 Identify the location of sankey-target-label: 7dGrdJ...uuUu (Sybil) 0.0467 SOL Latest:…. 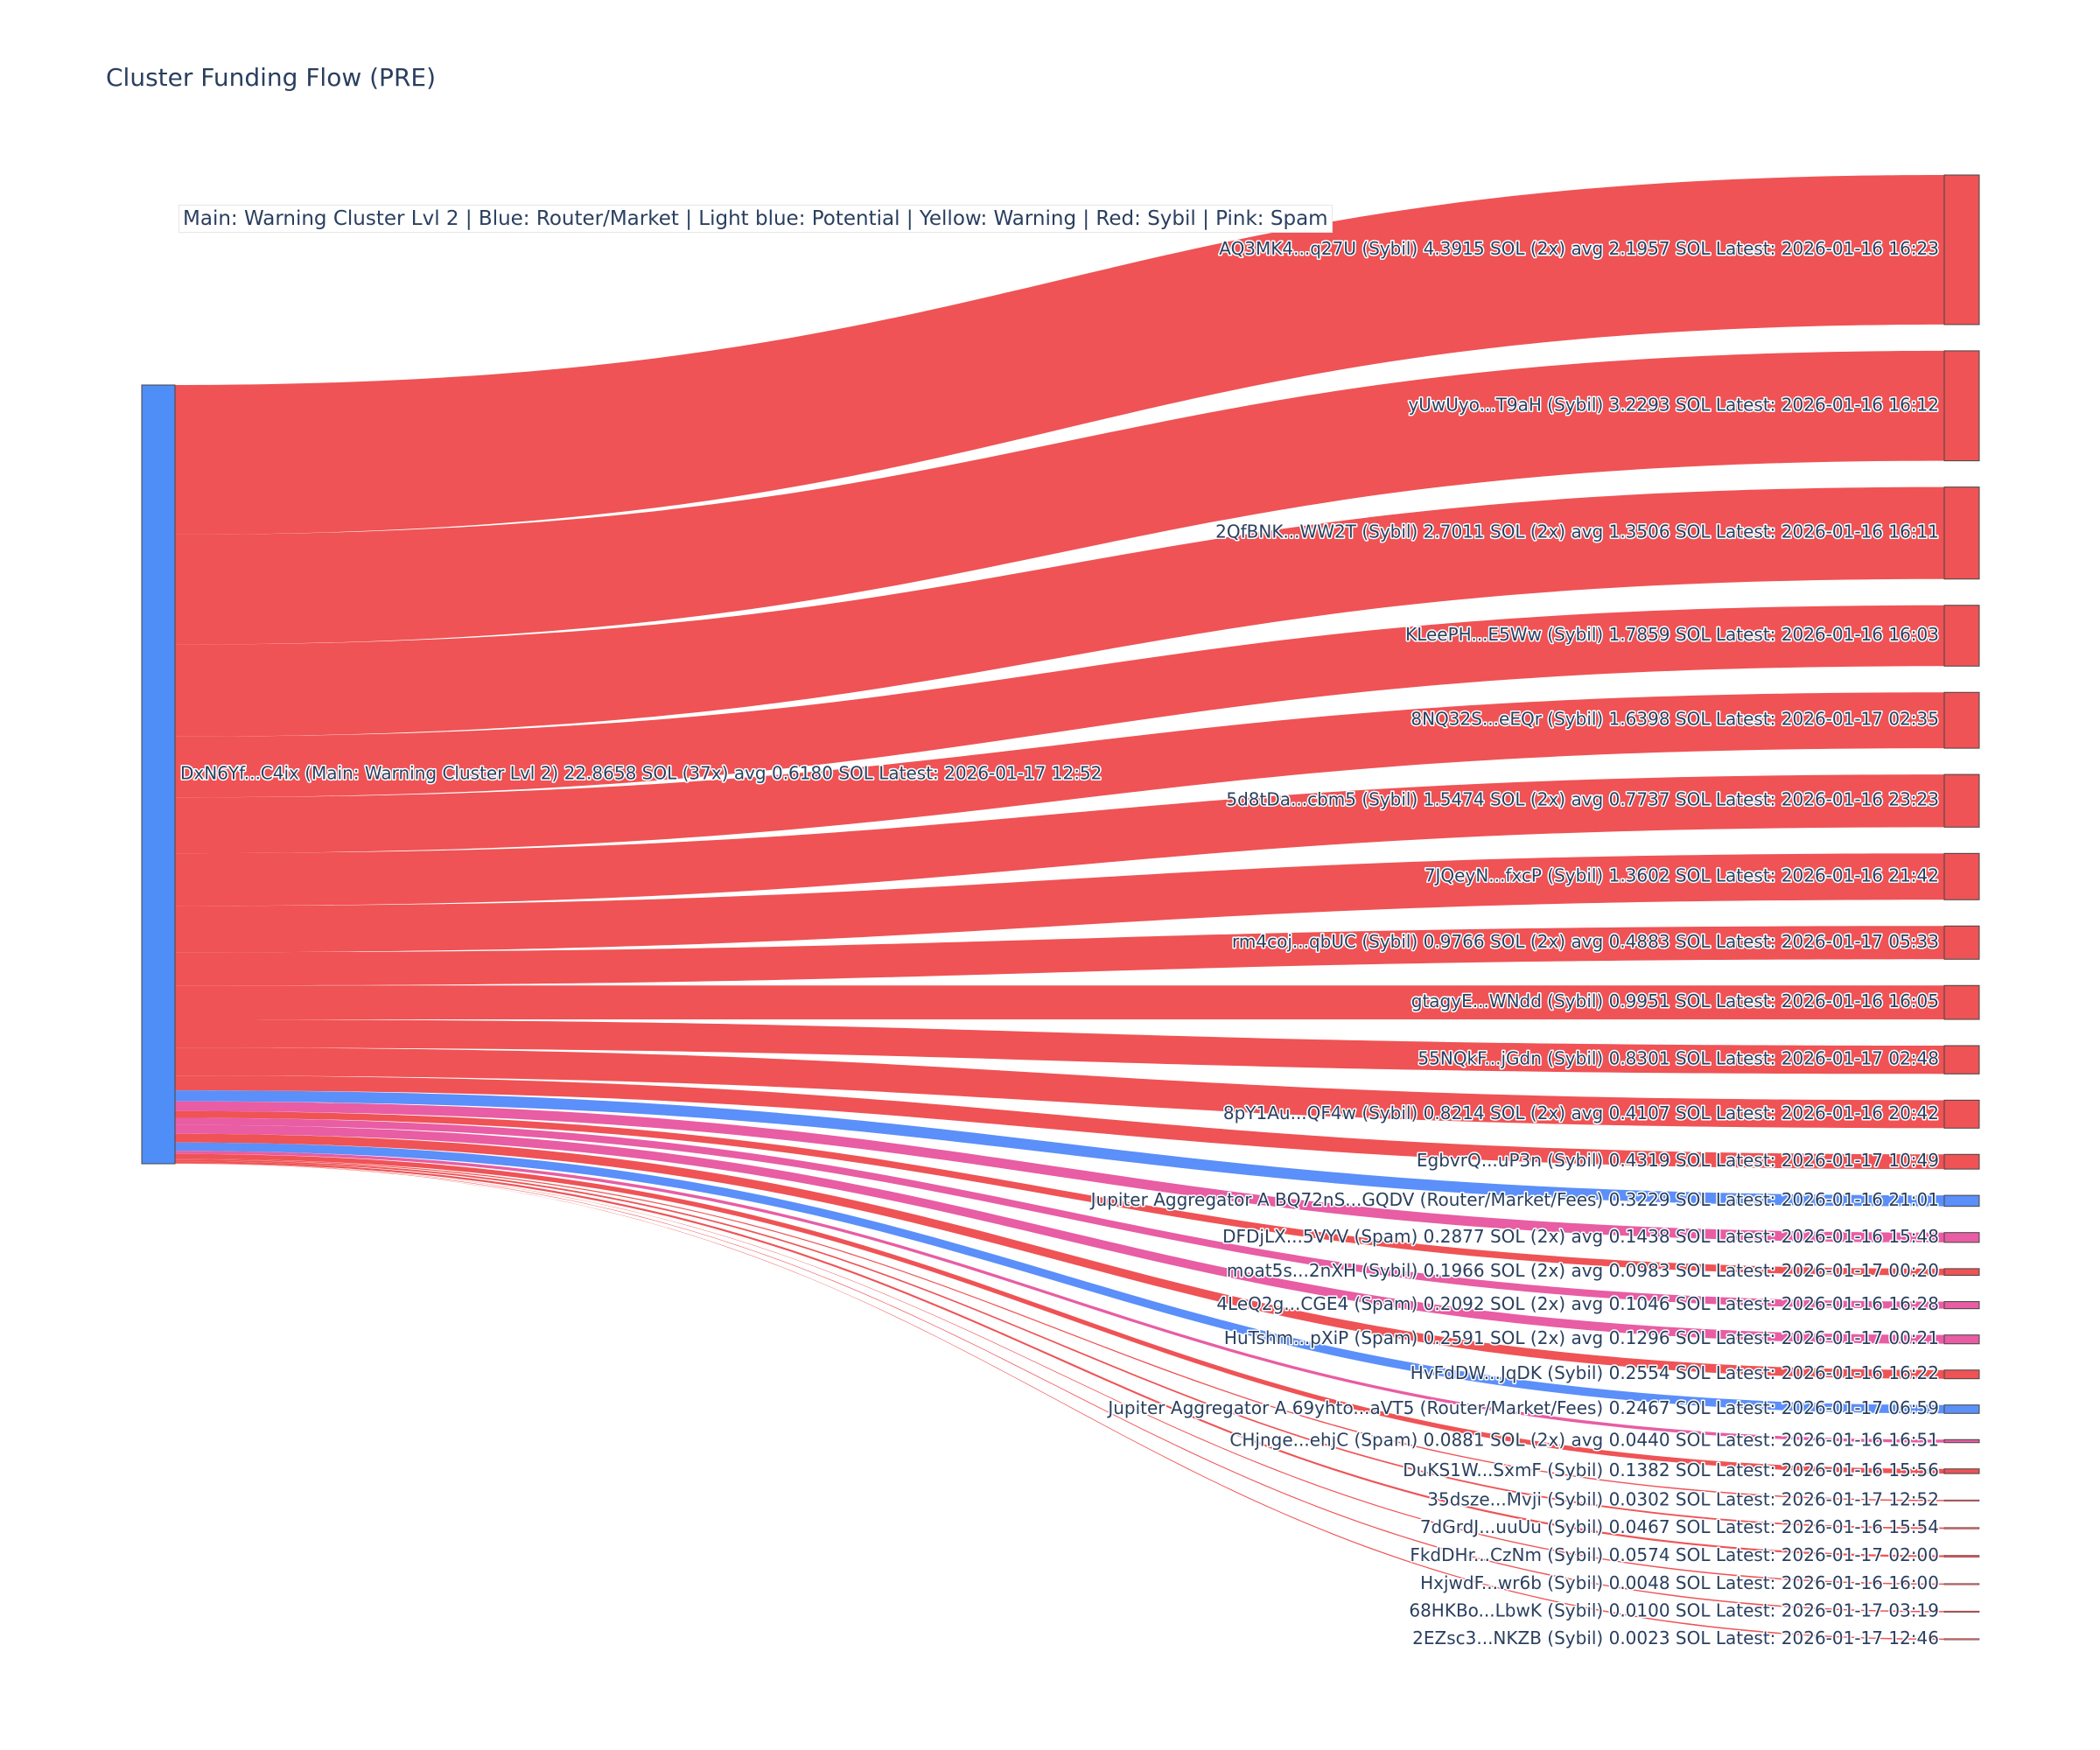
(1679, 1526).